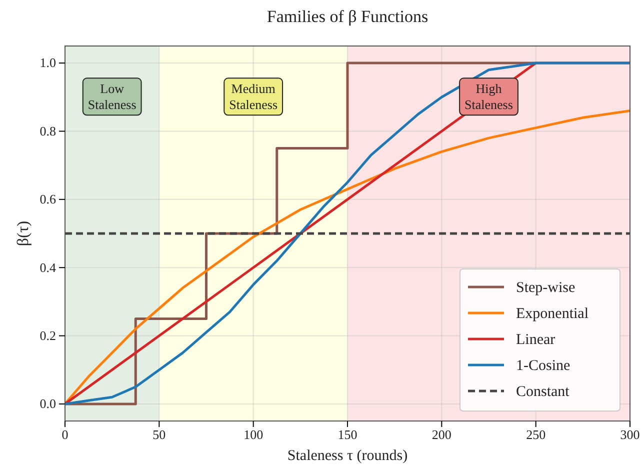  Describe the element at coordinates (536, 340) in the screenshot. I see `legend-label: Linear` at that location.